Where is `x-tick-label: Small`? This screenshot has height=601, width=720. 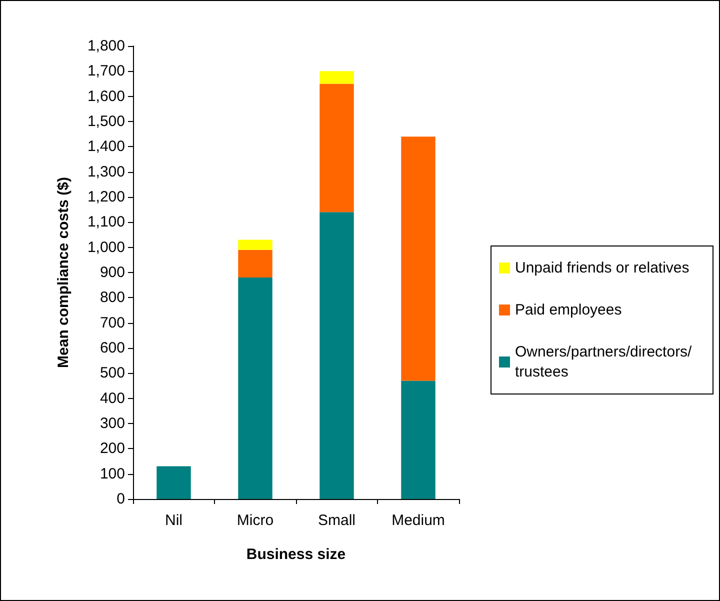
x-tick-label: Small is located at coordinates (337, 520).